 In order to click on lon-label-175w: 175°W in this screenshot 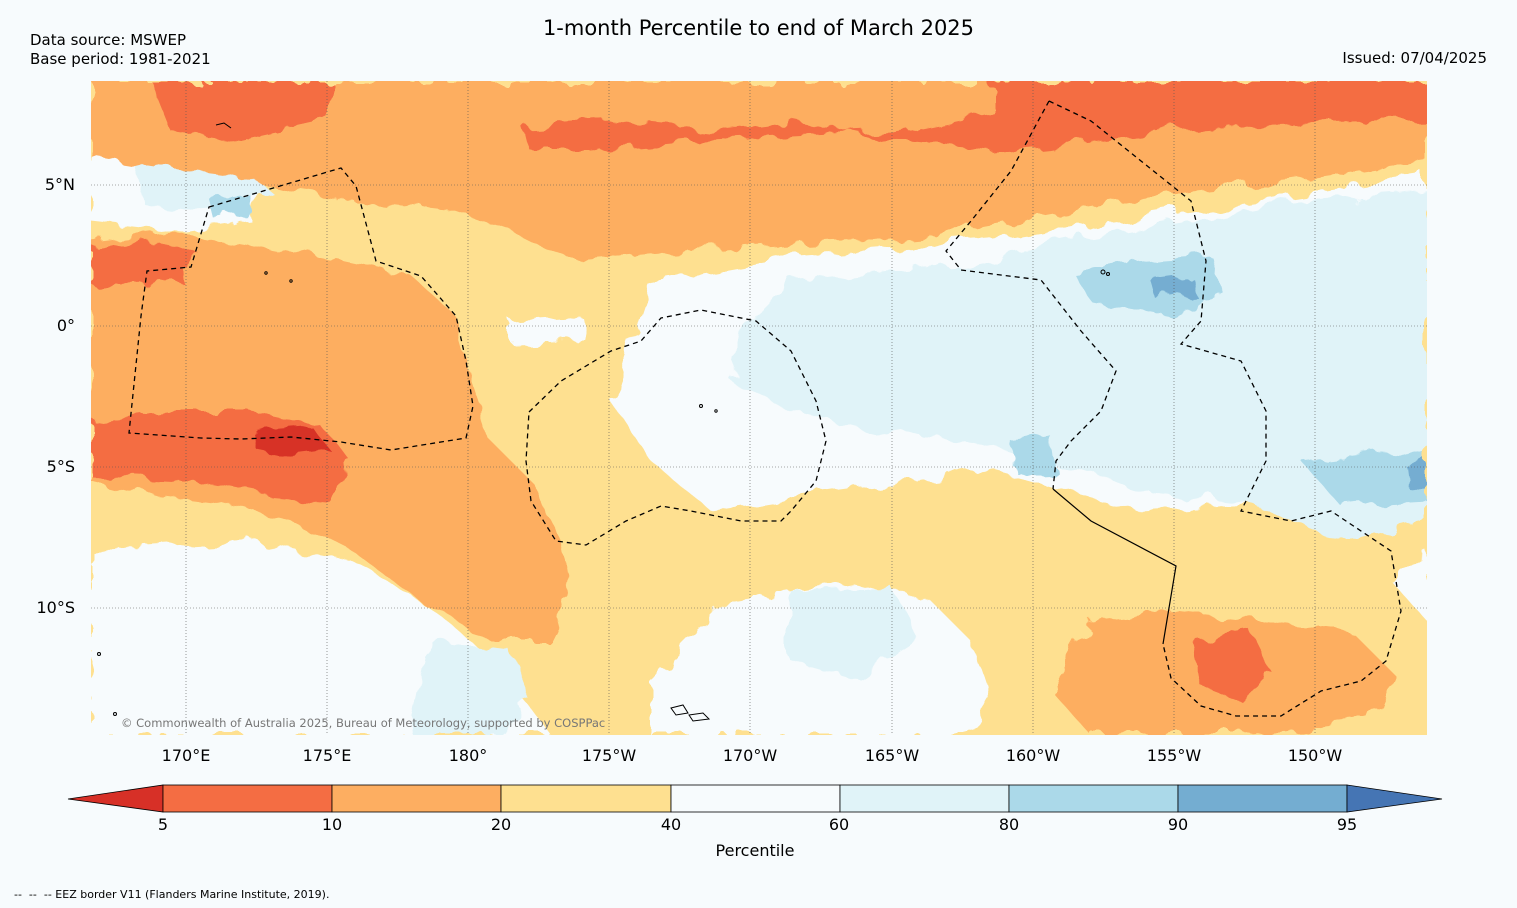, I will do `click(609, 755)`.